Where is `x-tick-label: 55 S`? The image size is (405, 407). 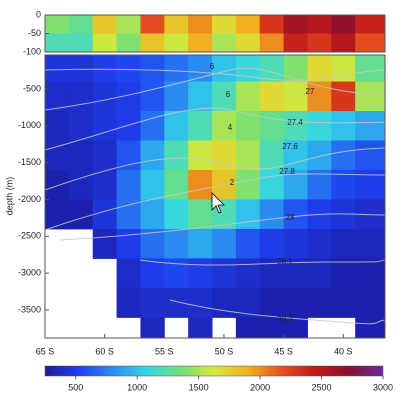
x-tick-label: 55 S is located at coordinates (164, 351).